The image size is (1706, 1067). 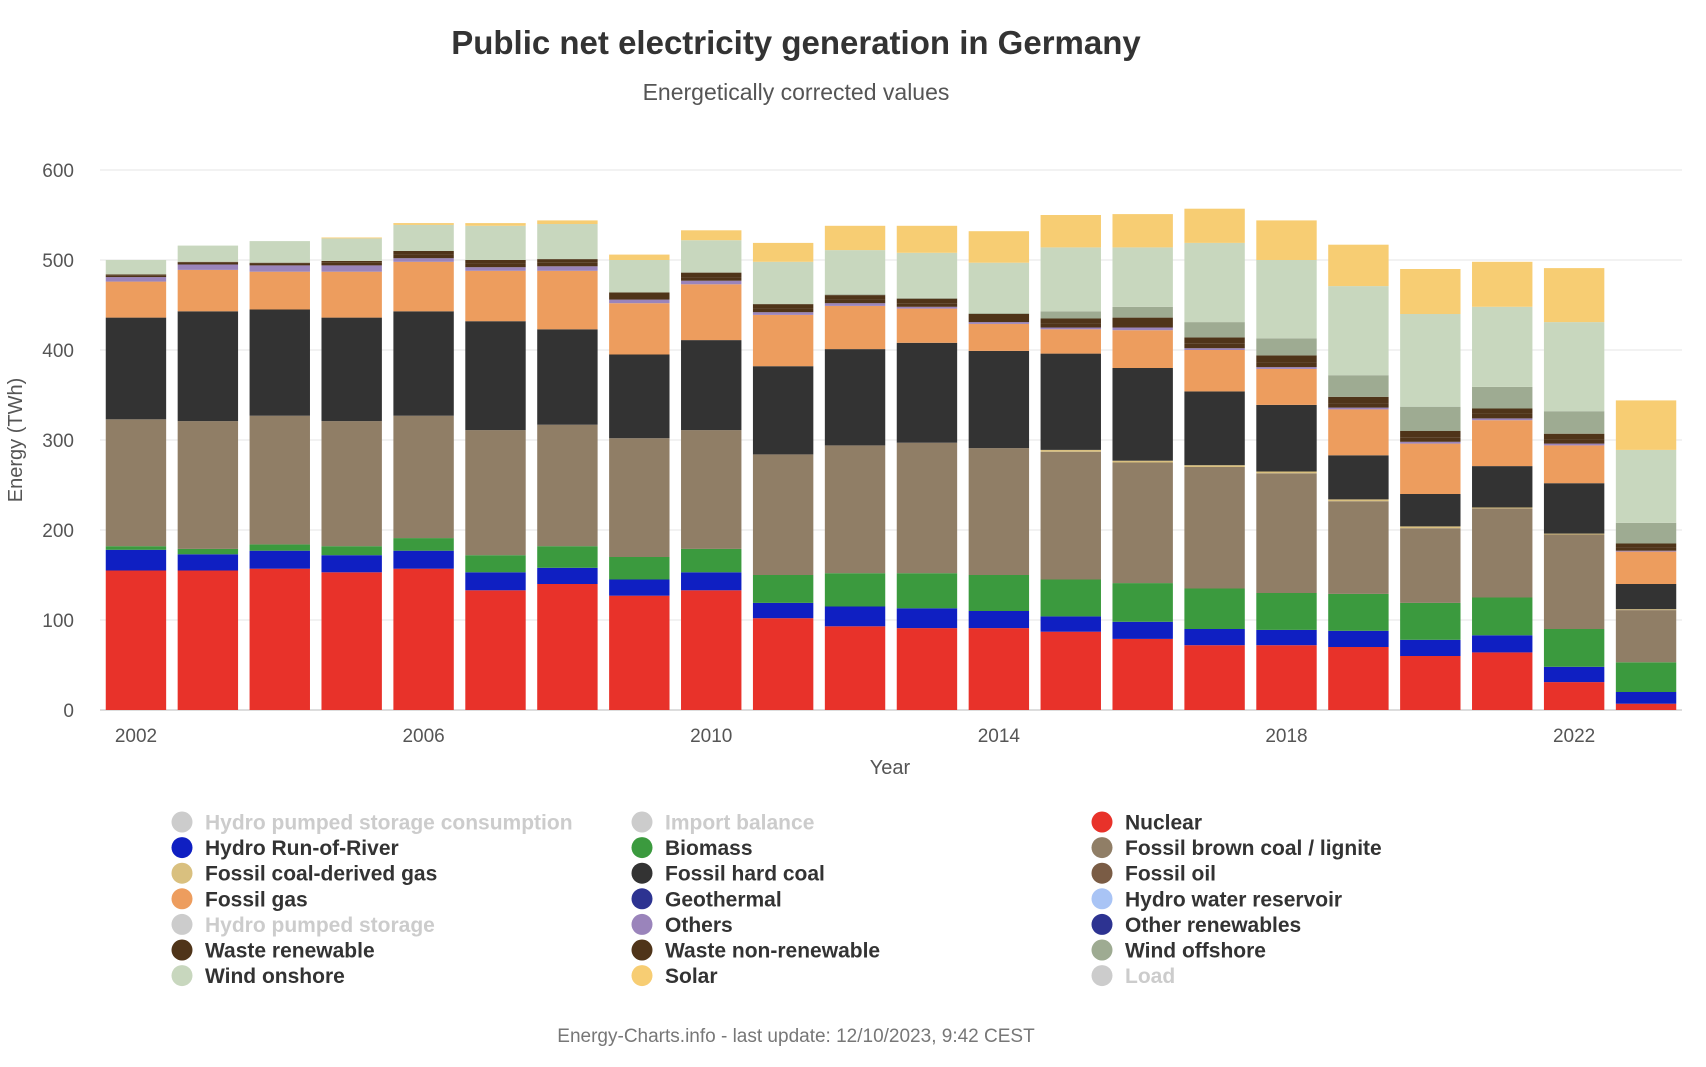 What do you see at coordinates (1286, 465) in the screenshot?
I see `bar-stack-2018` at bounding box center [1286, 465].